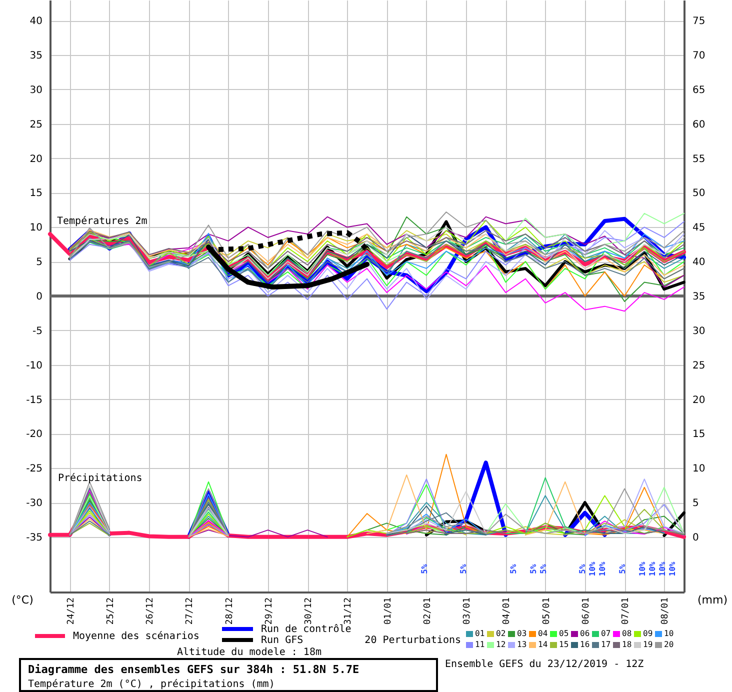 This screenshot has width=732, height=692. I want to click on x-tick-label: 03/01, so click(467, 611).